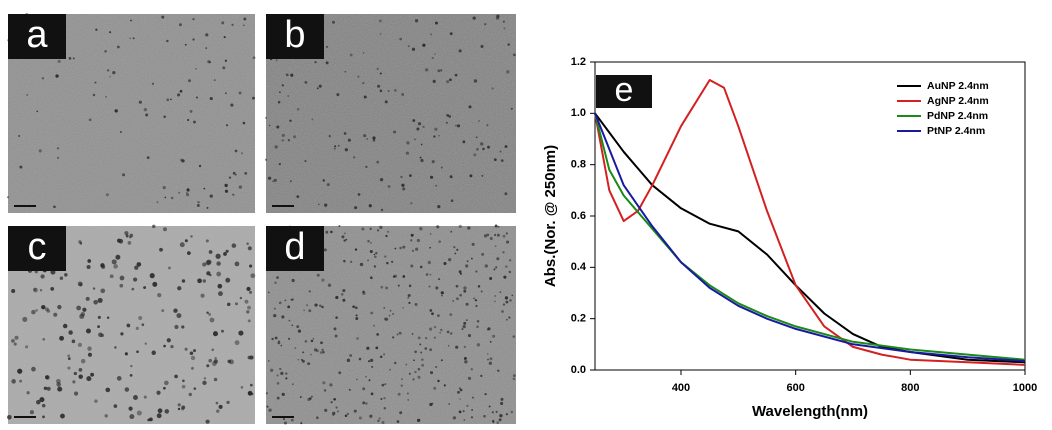 Image resolution: width=1052 pixels, height=430 pixels. Describe the element at coordinates (578, 62) in the screenshot. I see `y-tick-label: 1.2` at that location.